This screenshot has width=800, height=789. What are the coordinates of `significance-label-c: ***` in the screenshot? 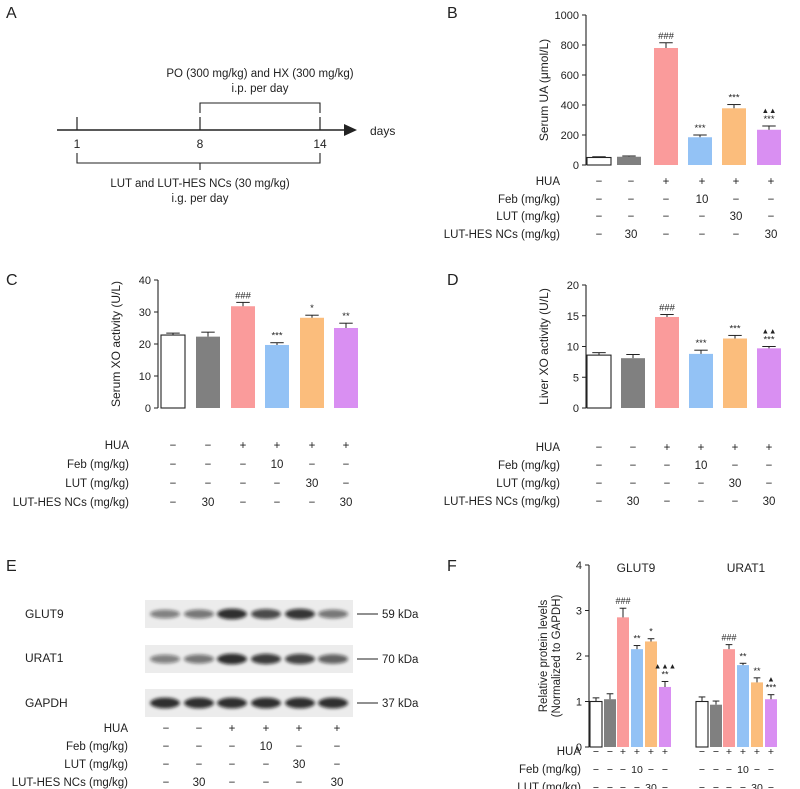 It's located at (276, 336).